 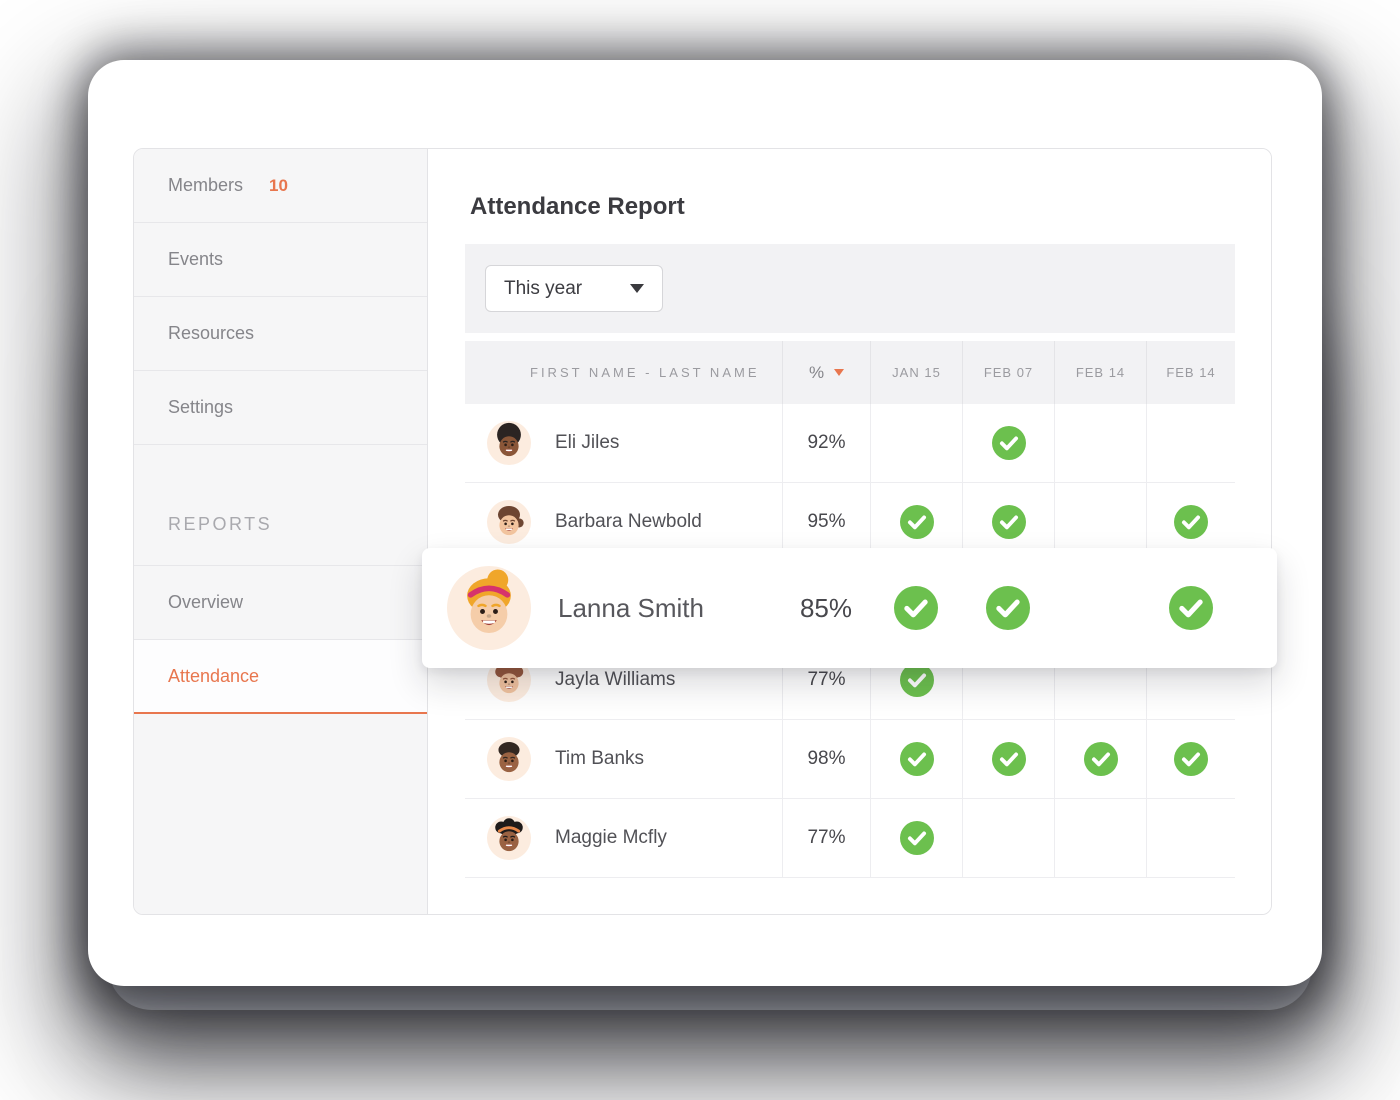 I want to click on member-name: Barbara Newbold, so click(x=628, y=521).